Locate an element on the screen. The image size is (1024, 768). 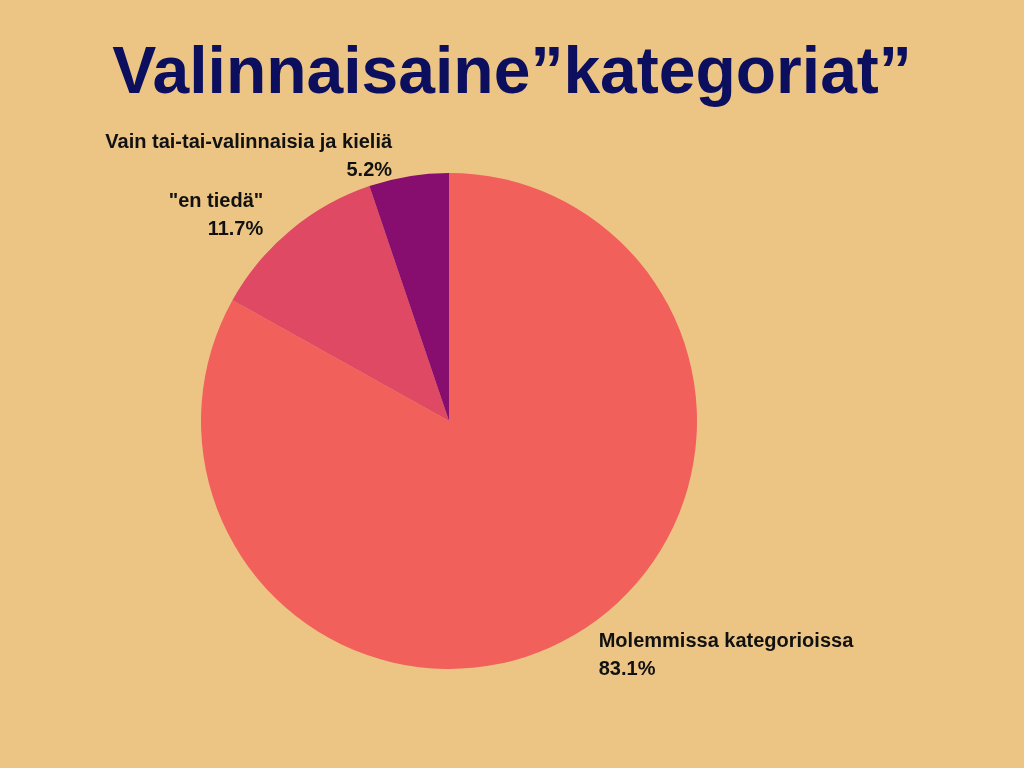
slice-label: Molemmissa kategorioissa is located at coordinates (726, 639).